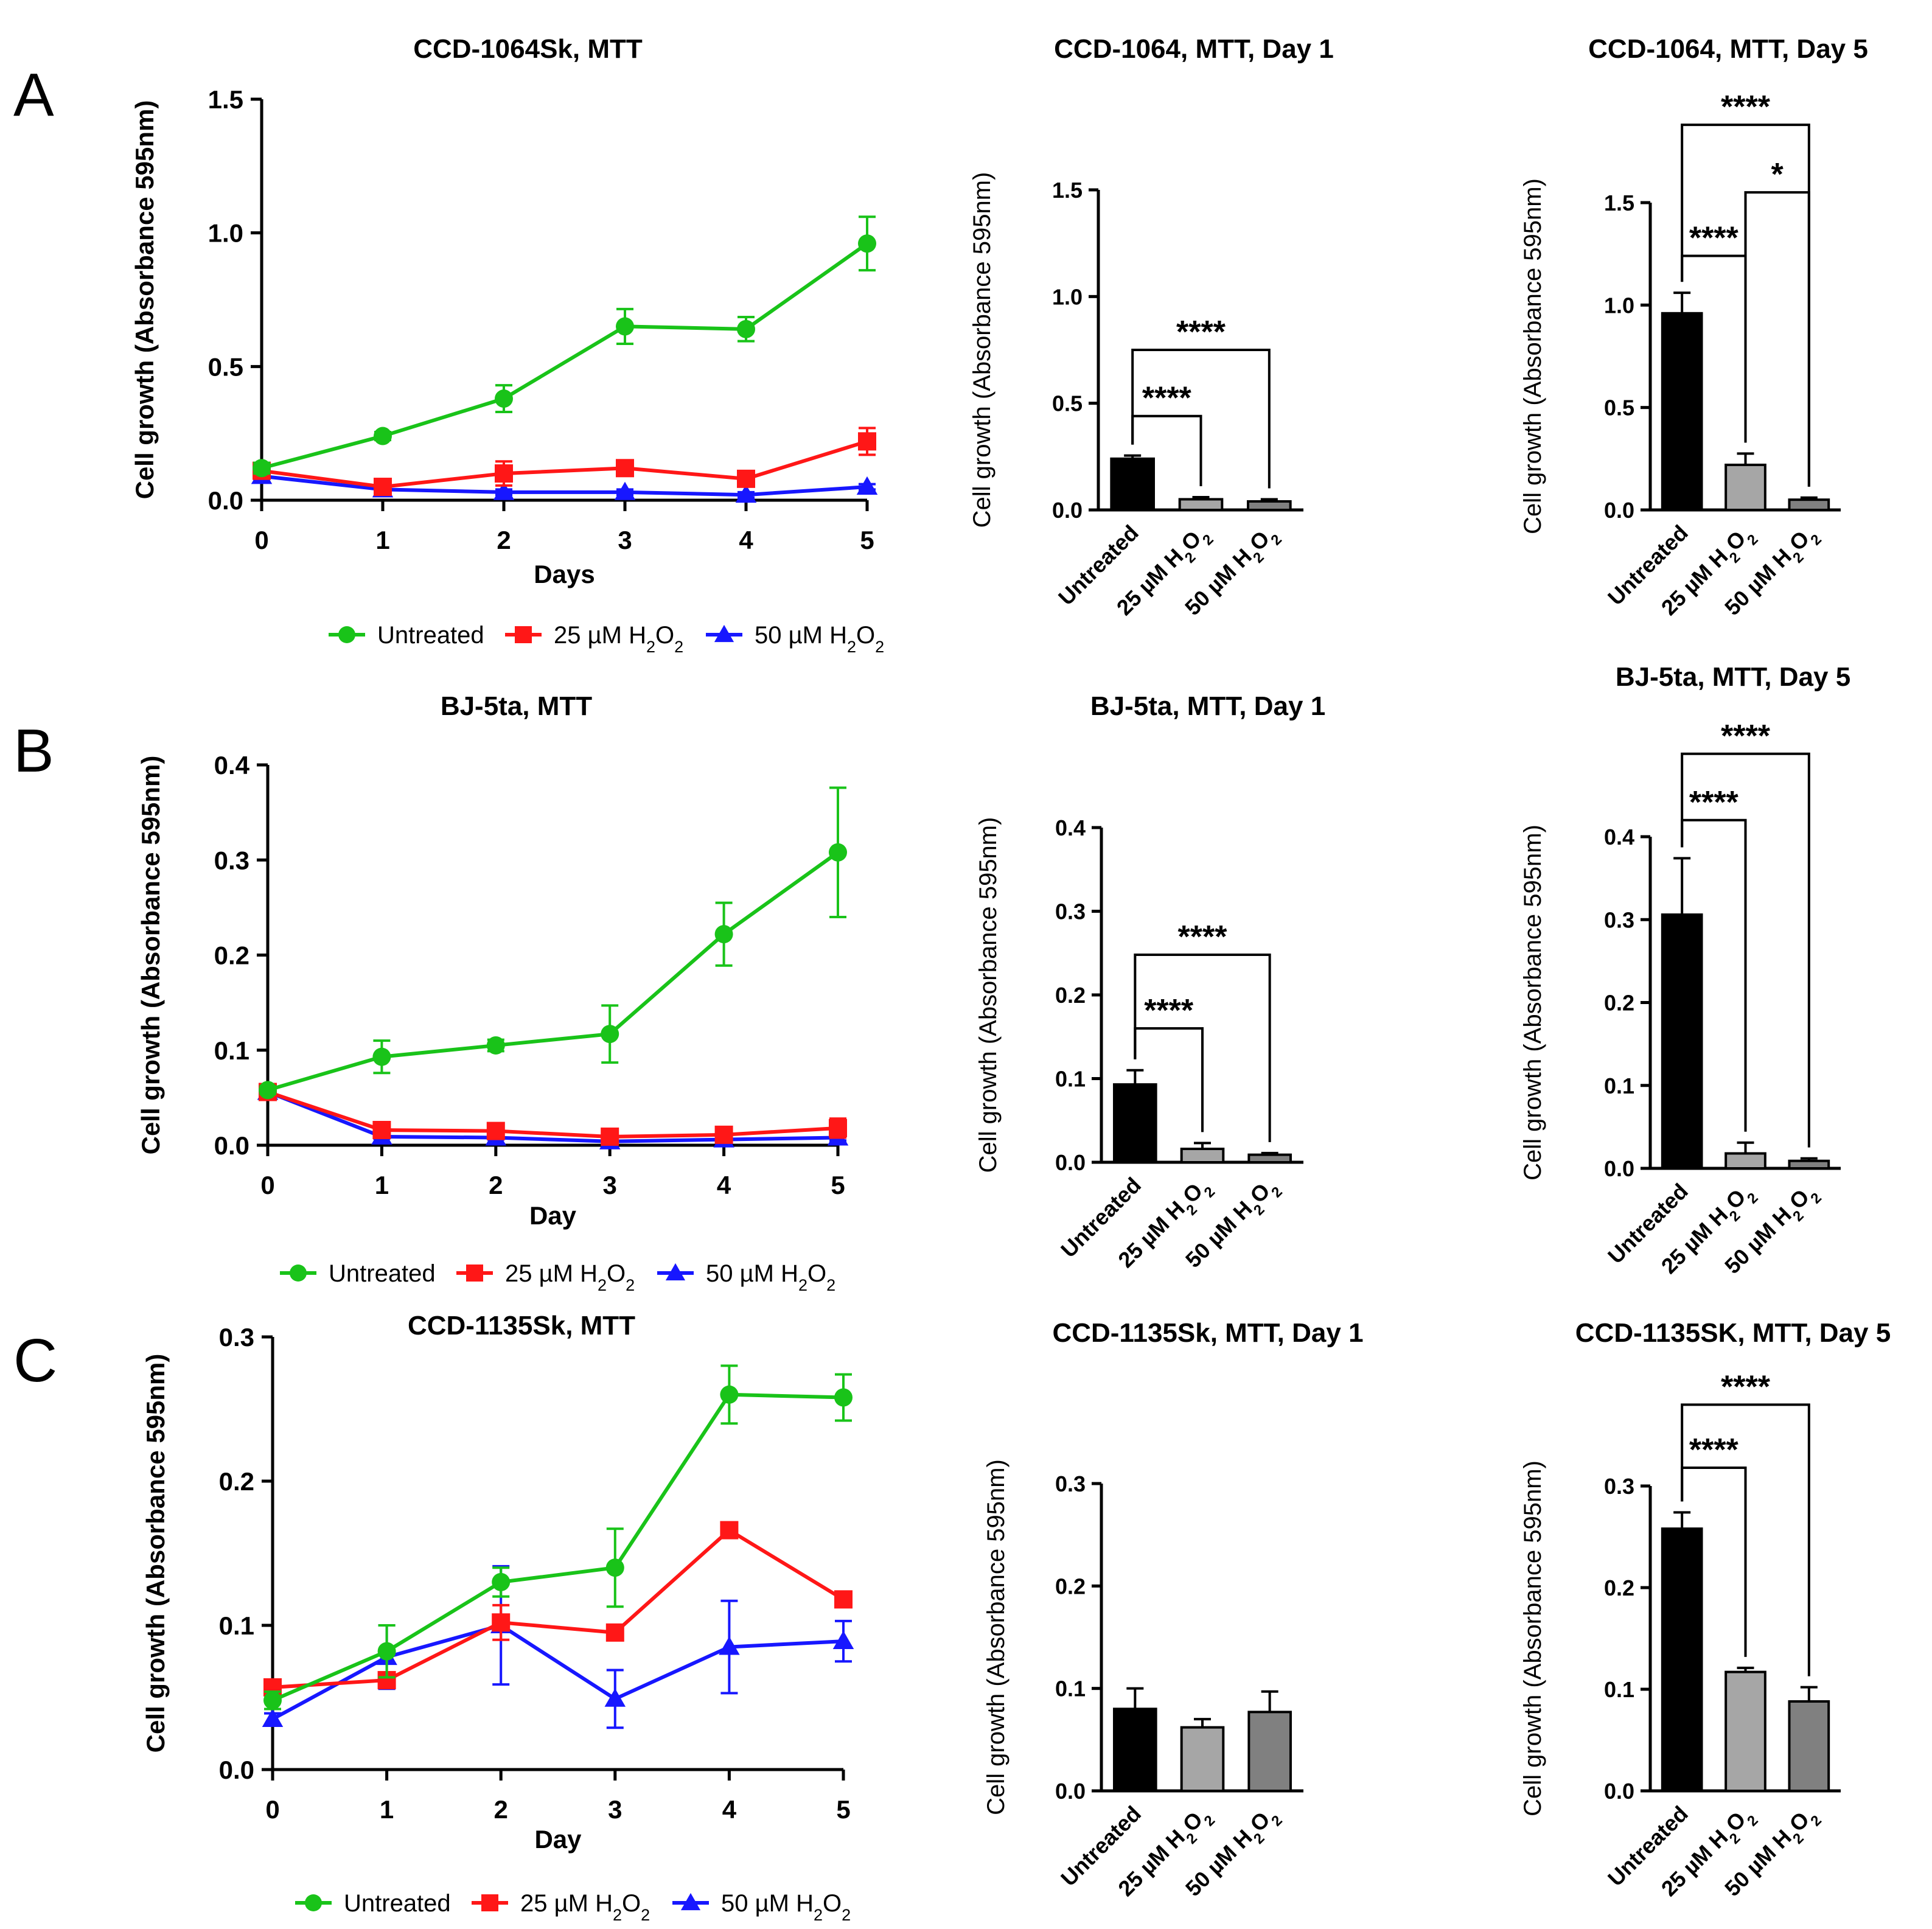  What do you see at coordinates (746, 540) in the screenshot?
I see `x-tick-label: 4` at bounding box center [746, 540].